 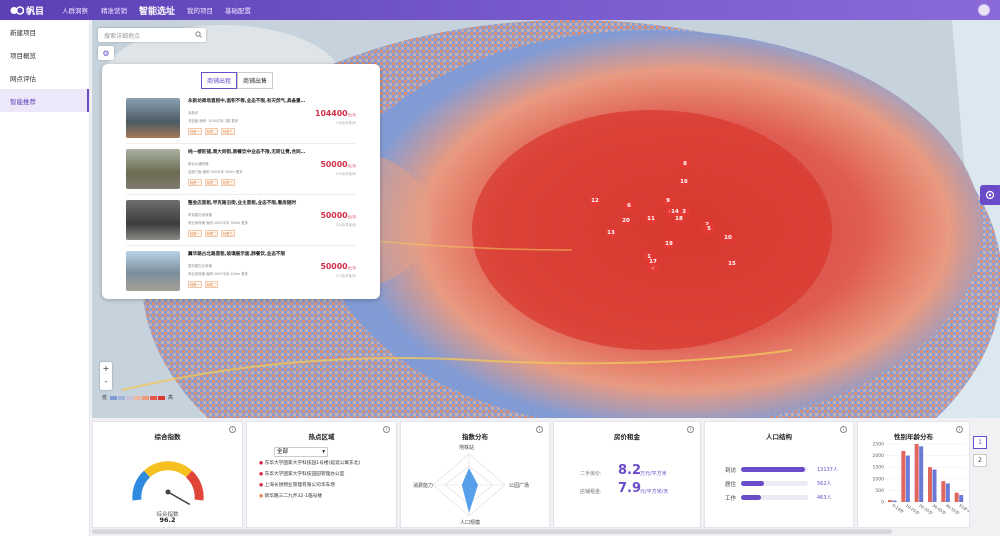 I want to click on nav-crowd-insight: 人群洞察, so click(x=75, y=11).